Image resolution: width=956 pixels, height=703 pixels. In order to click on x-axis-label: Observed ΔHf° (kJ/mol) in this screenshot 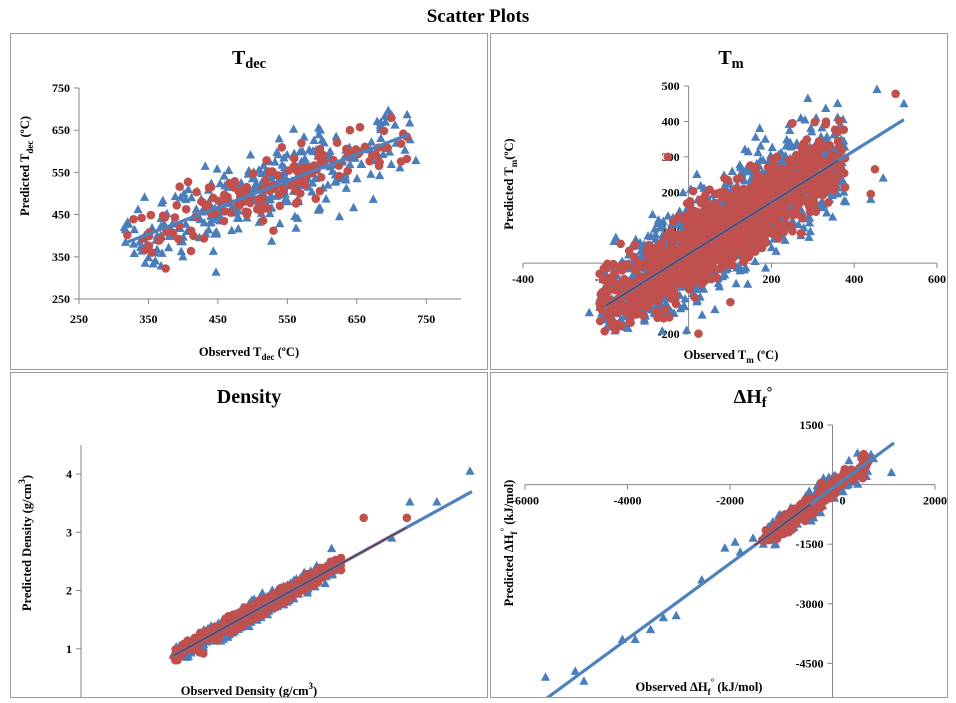, I will do `click(699, 687)`.